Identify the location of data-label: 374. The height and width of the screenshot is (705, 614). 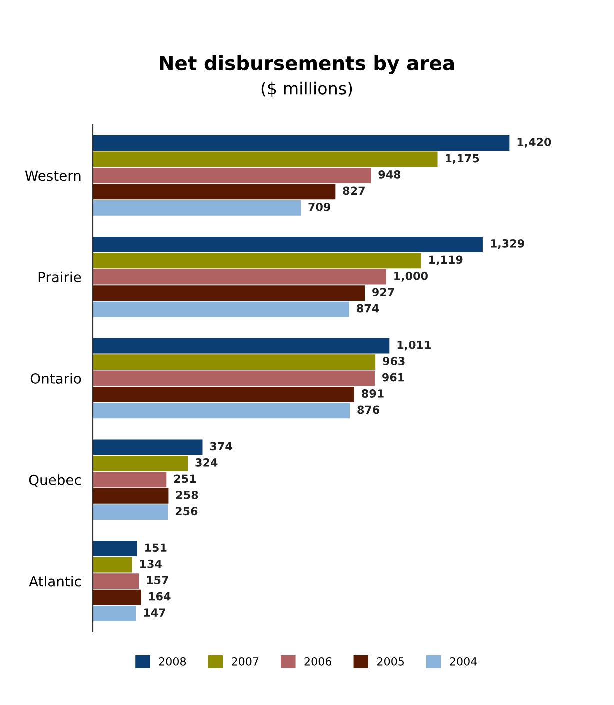
(221, 446).